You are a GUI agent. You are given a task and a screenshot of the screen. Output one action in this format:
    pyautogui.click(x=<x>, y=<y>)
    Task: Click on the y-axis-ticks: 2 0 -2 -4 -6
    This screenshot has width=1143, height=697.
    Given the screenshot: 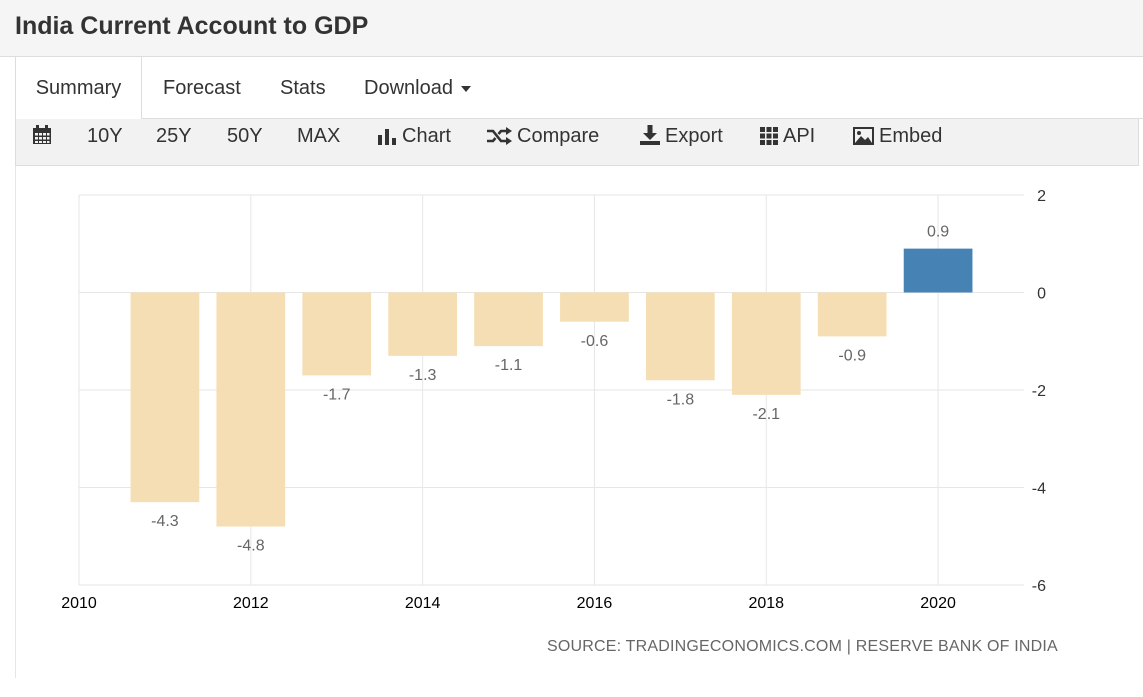 What is the action you would take?
    pyautogui.click(x=1039, y=391)
    